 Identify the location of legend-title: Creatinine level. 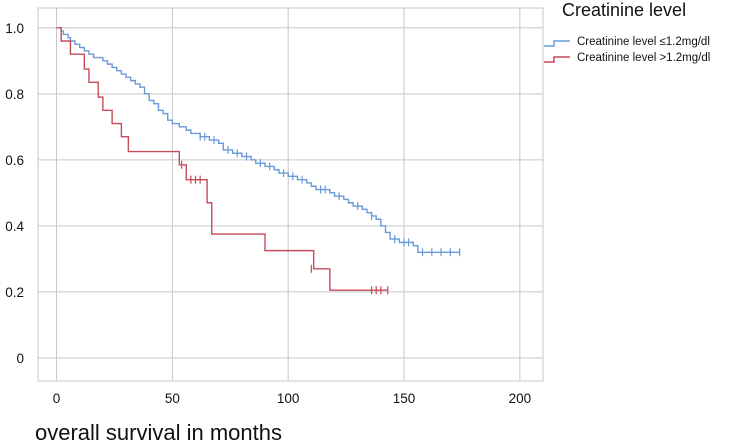
(624, 10).